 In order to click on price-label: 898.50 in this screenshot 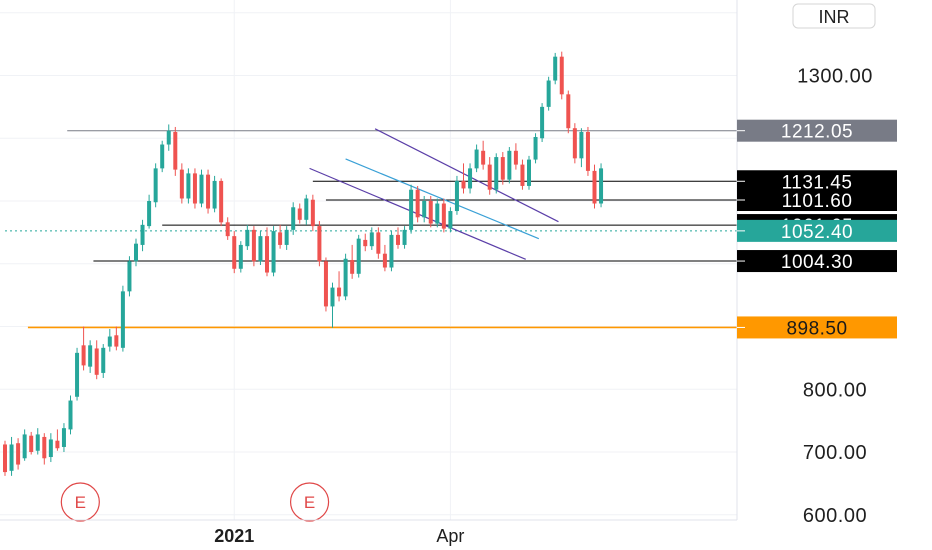, I will do `click(817, 327)`.